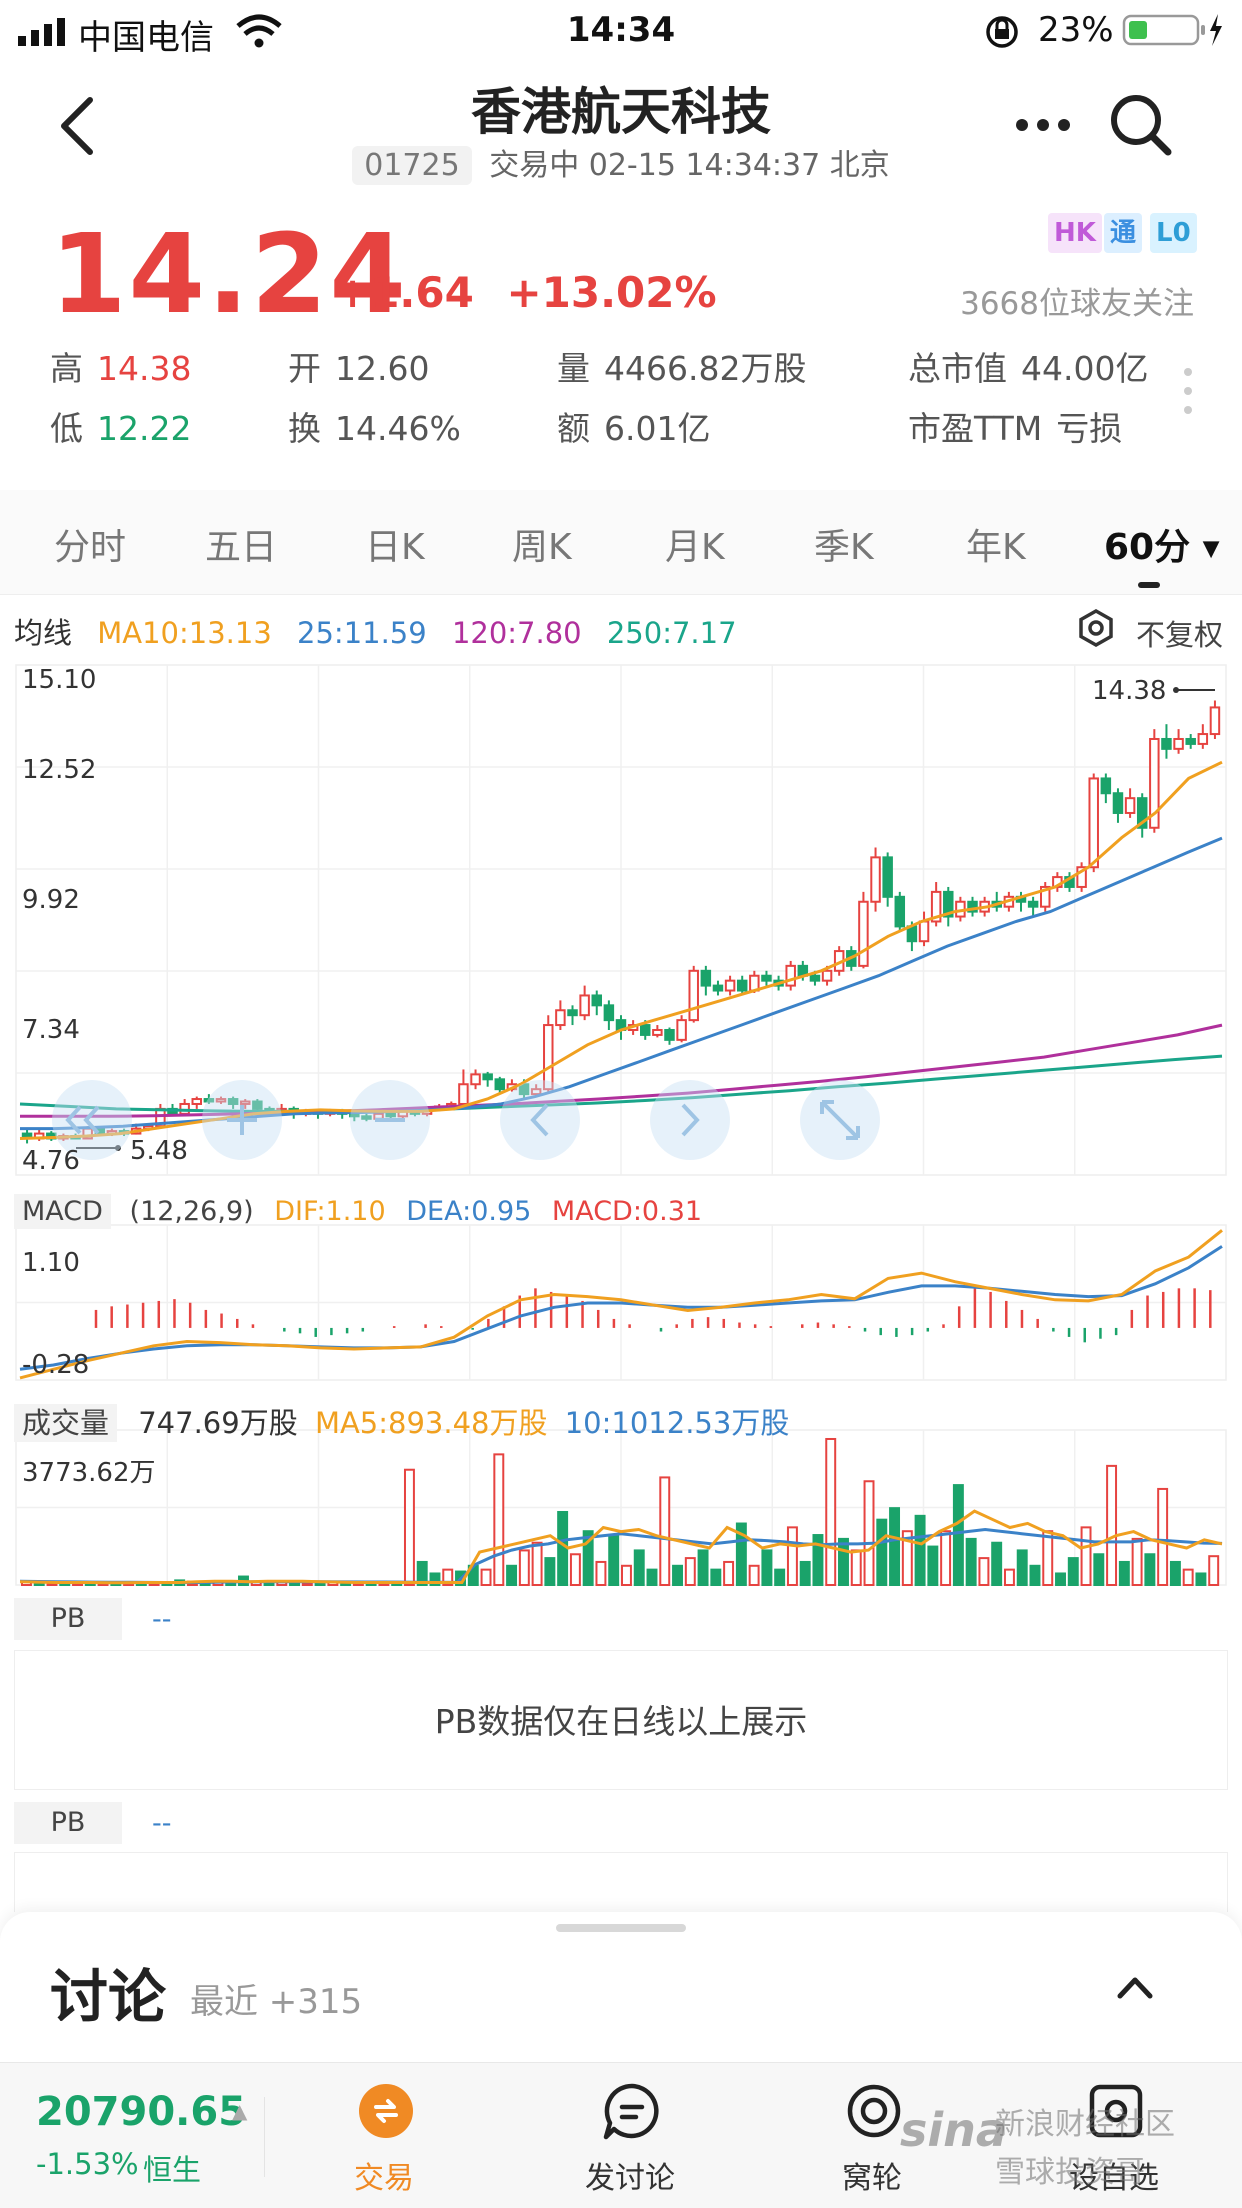  I want to click on min-price-marker: 5.48, so click(159, 1151).